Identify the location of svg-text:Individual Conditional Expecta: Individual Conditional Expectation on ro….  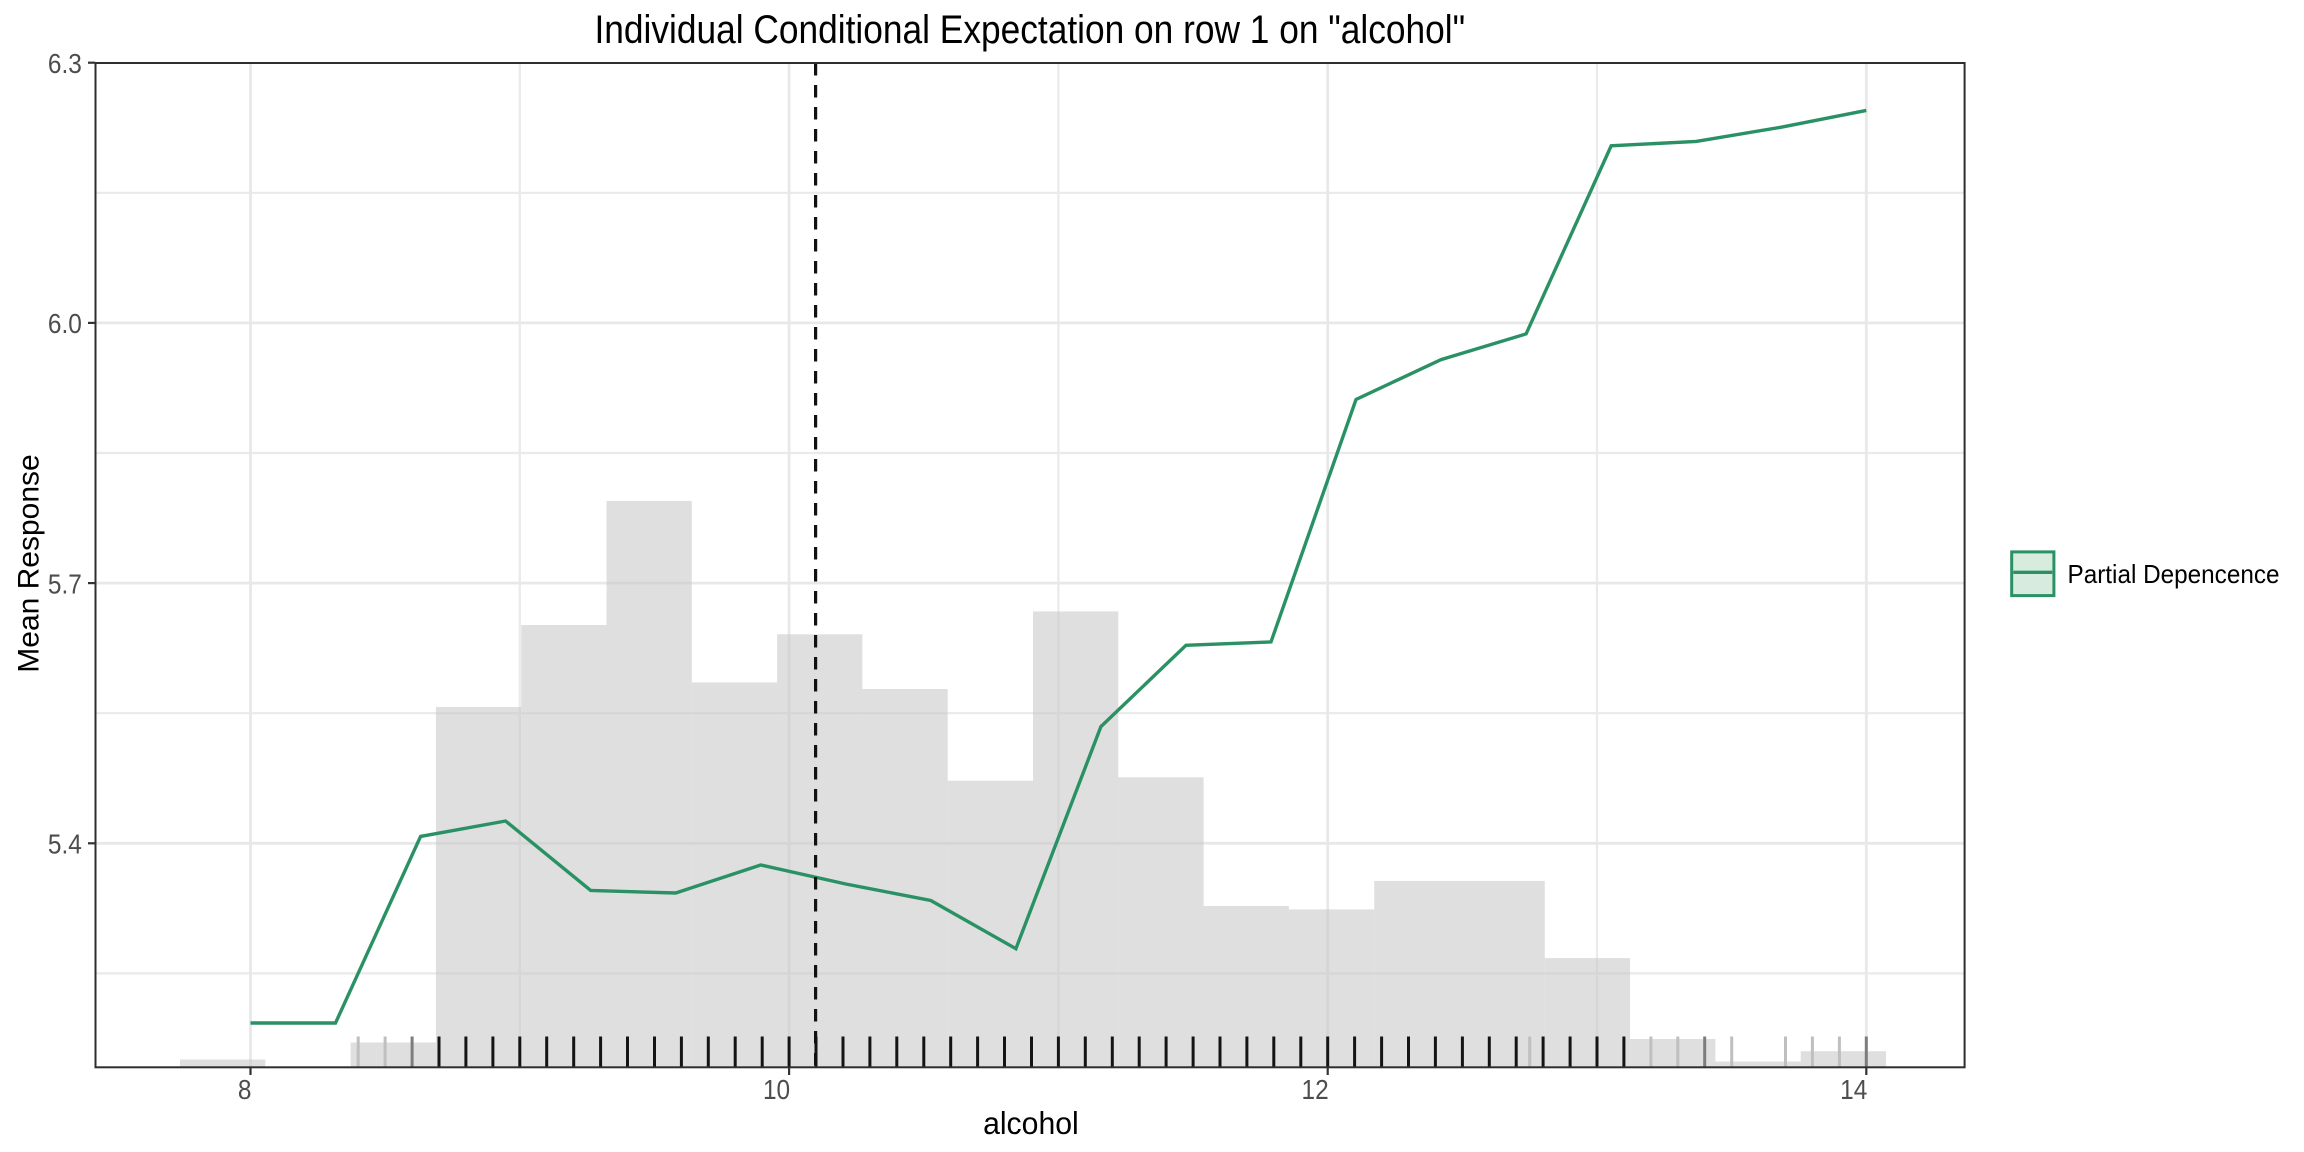
(1030, 29).